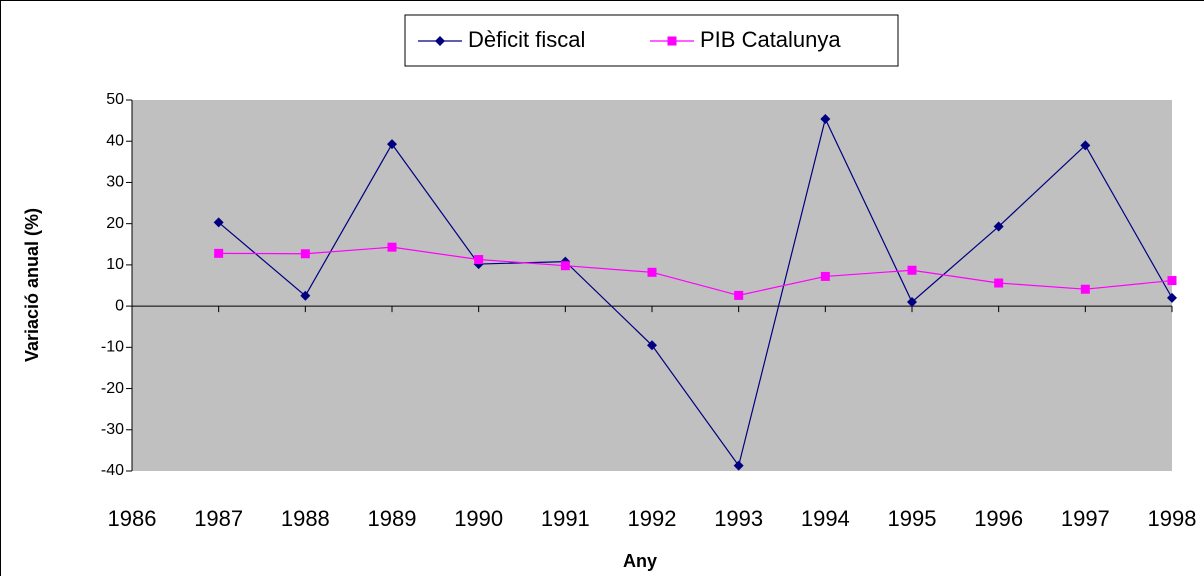 The height and width of the screenshot is (576, 1204). I want to click on y-axis-label: Variació anual (%), so click(32, 285).